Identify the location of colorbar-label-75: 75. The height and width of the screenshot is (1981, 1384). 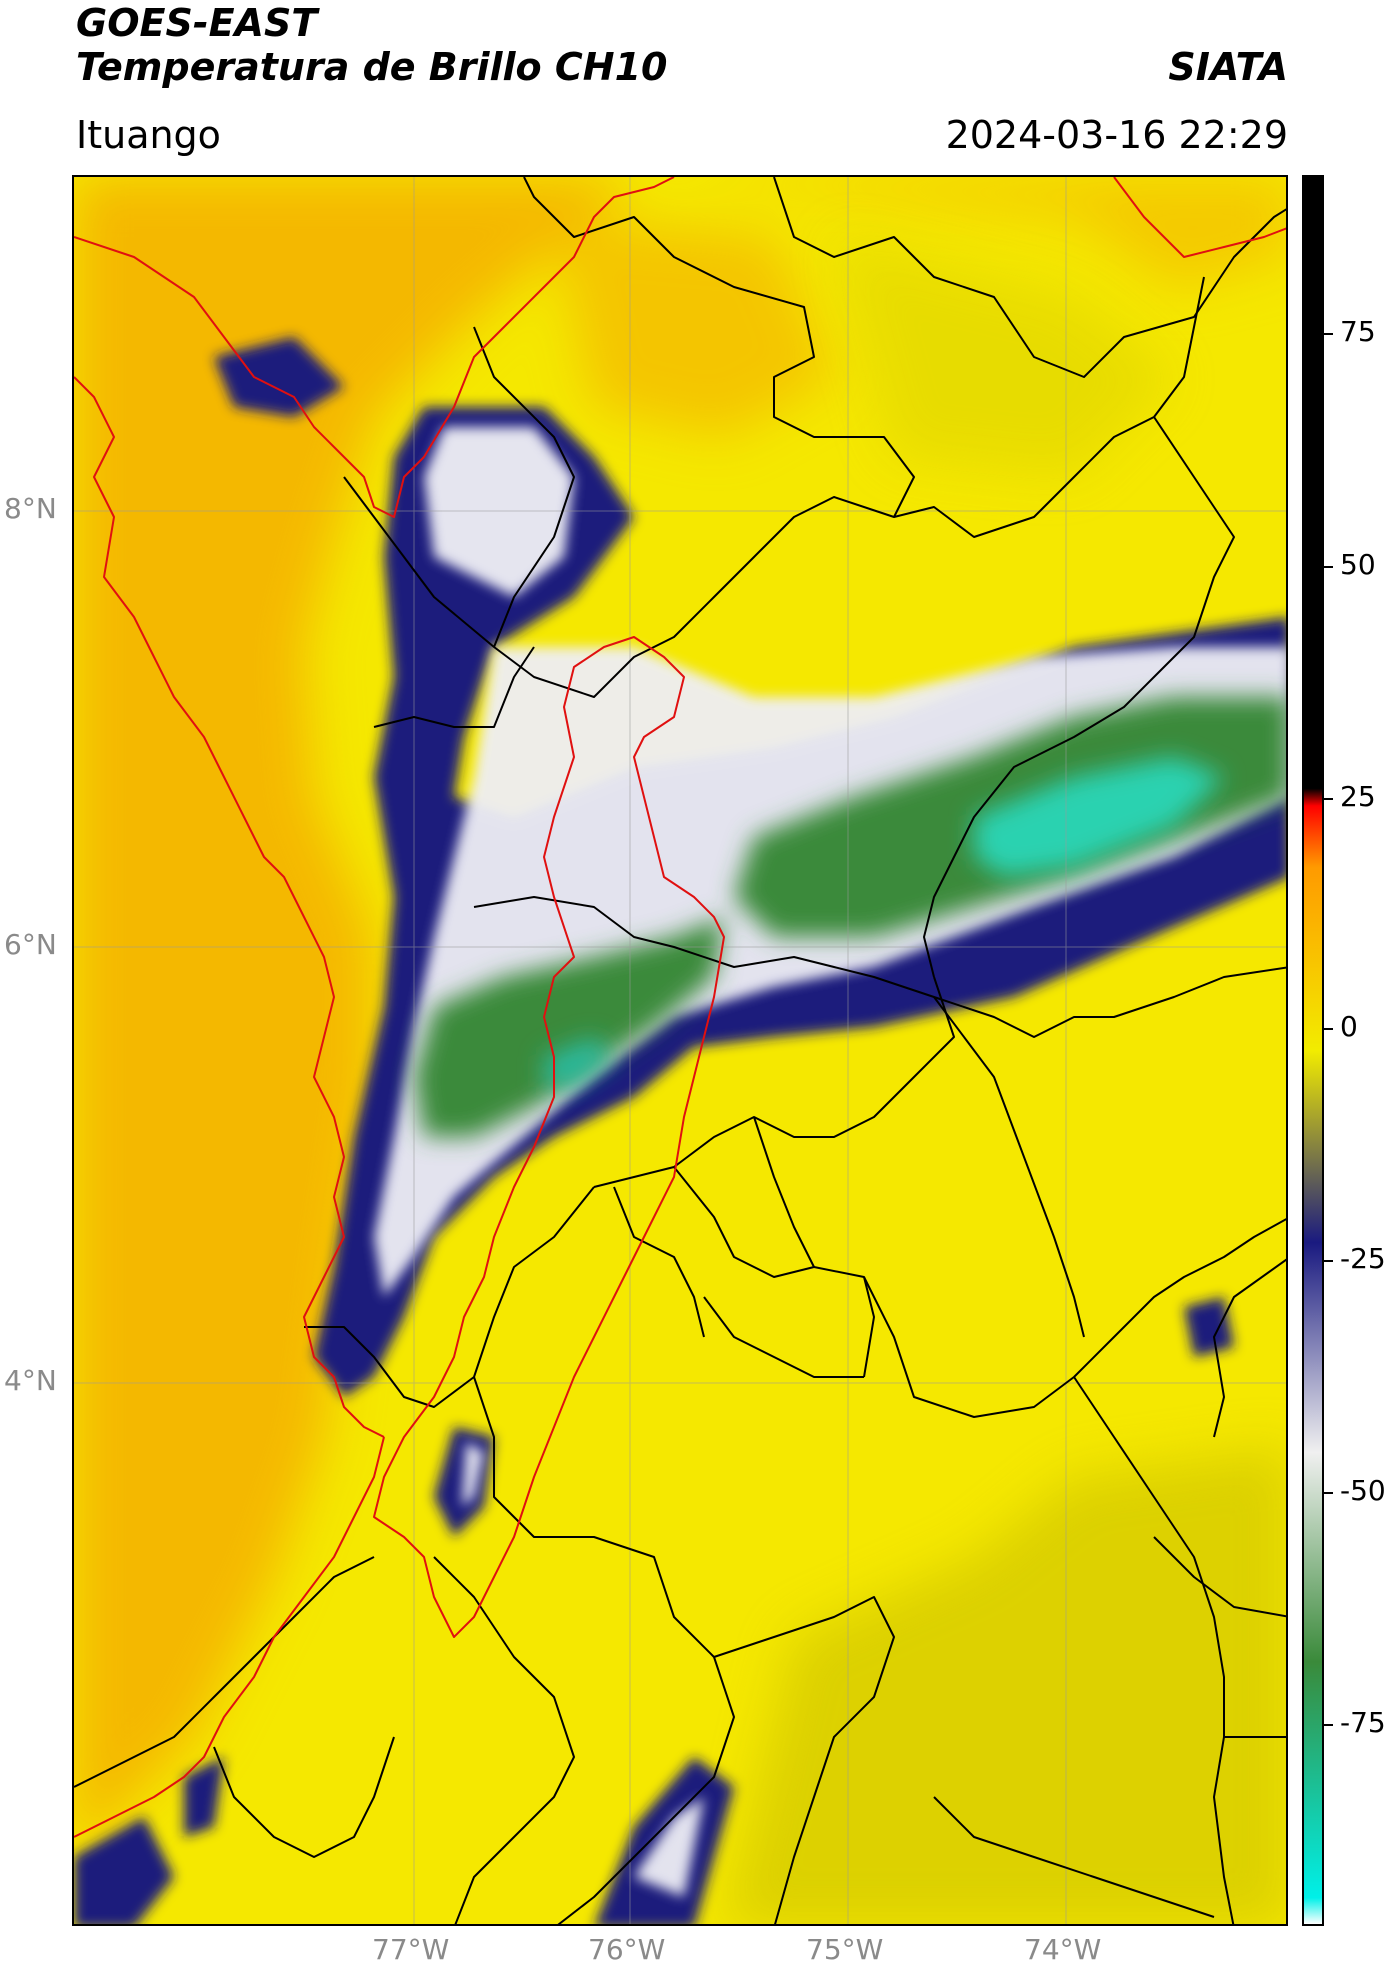
(1358, 331).